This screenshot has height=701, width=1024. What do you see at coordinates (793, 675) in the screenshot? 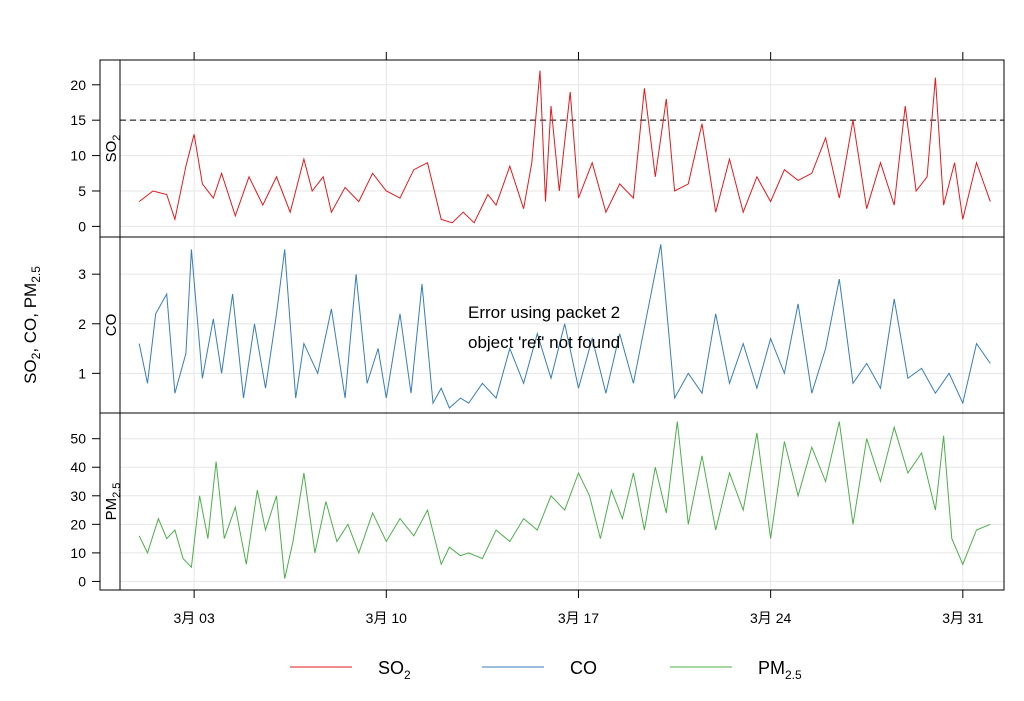
I see `legend-label-subscript: 2.5` at bounding box center [793, 675].